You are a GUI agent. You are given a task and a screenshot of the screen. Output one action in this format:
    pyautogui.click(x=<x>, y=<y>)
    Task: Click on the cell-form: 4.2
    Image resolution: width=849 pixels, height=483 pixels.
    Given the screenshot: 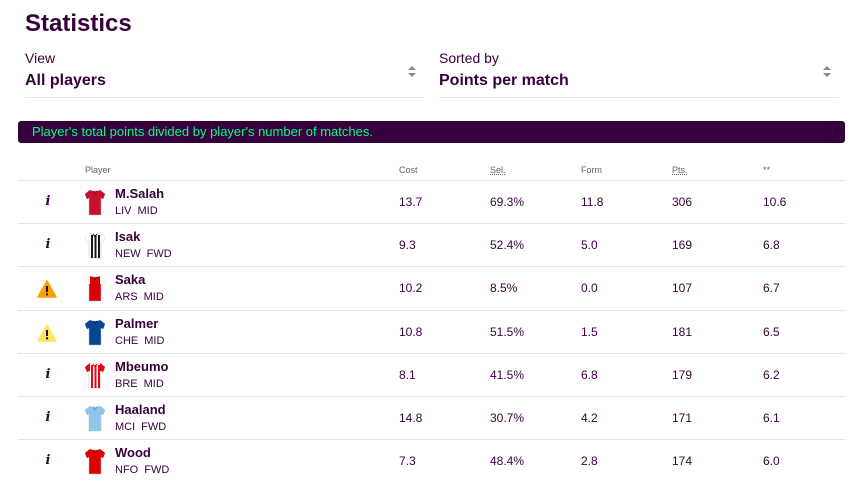 What is the action you would take?
    pyautogui.click(x=589, y=417)
    